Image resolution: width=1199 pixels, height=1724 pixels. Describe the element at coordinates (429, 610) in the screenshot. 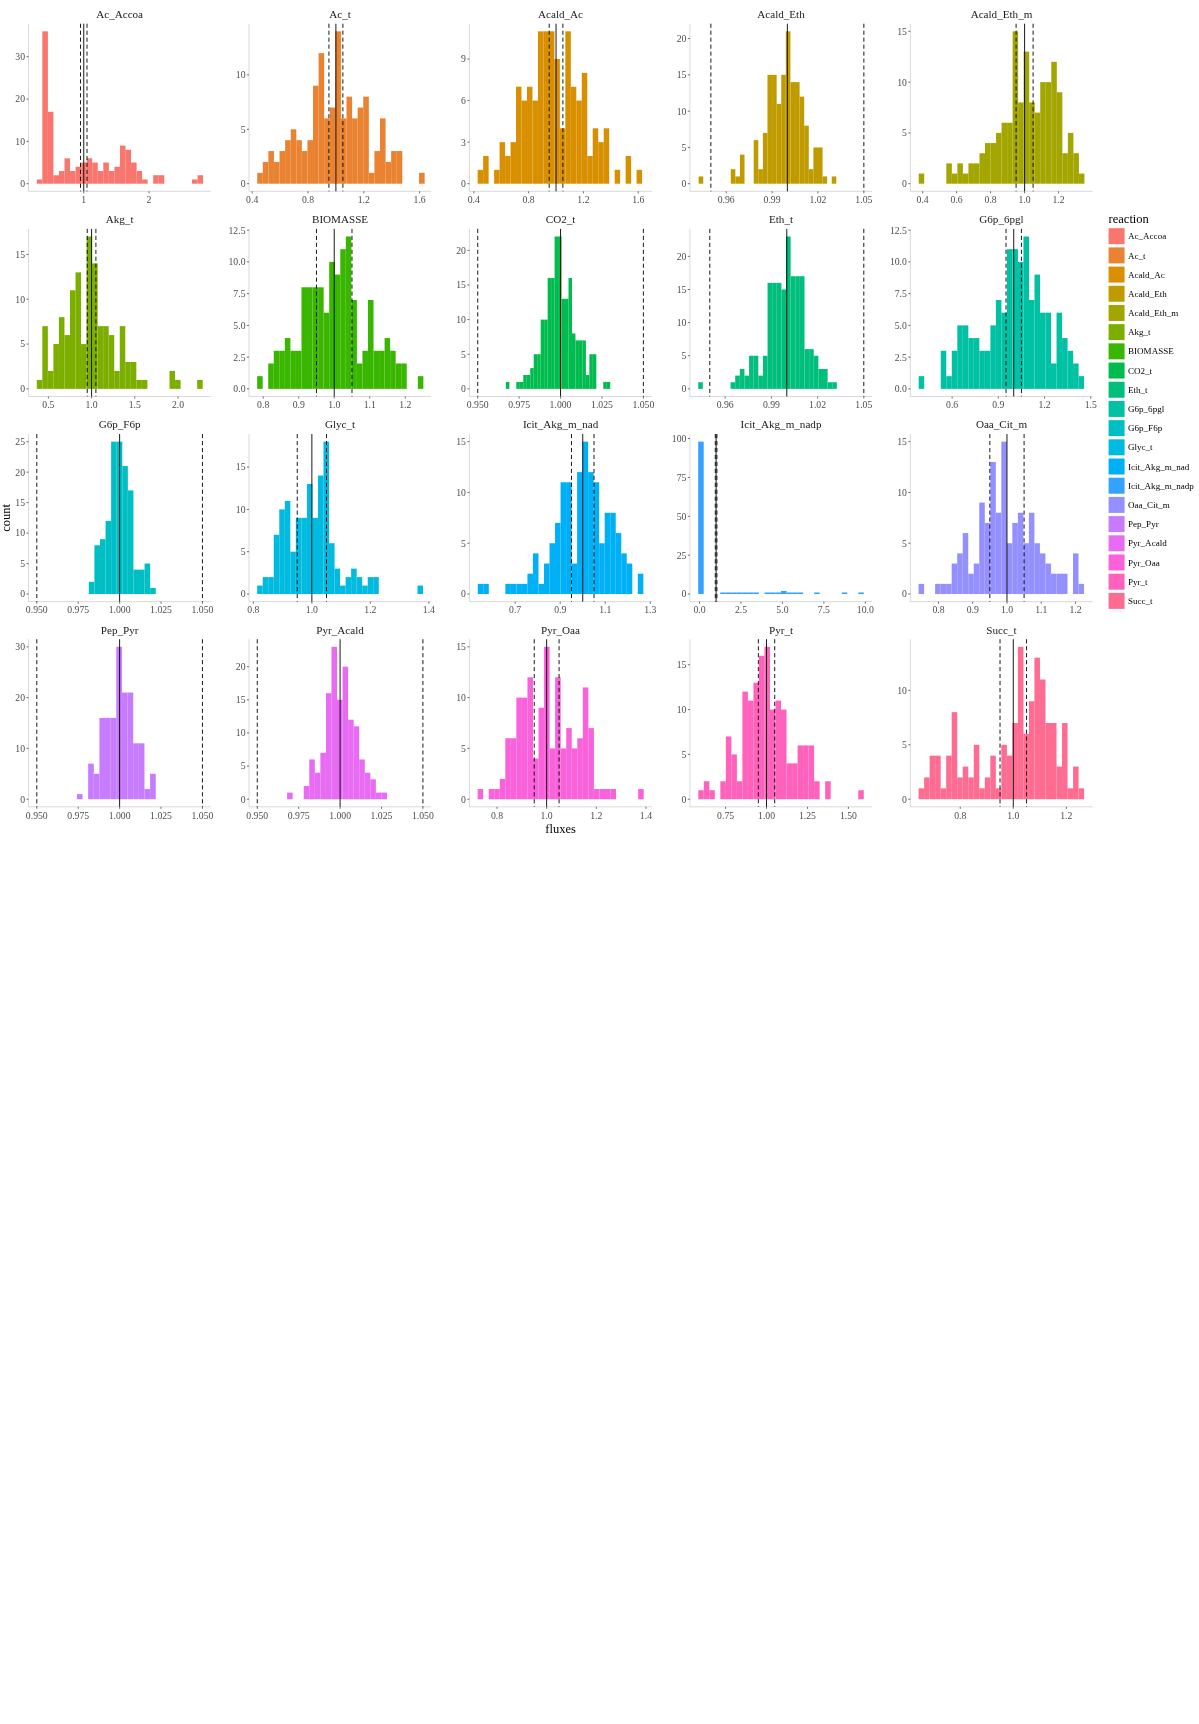

I see `x-tick-label: 1.4` at that location.